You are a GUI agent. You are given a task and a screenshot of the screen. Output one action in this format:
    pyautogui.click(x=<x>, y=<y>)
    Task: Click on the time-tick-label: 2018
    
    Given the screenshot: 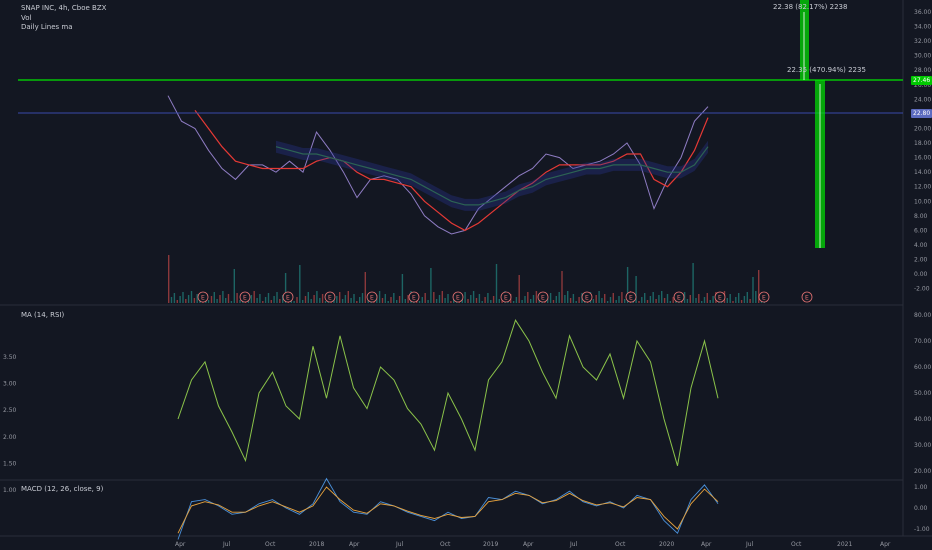 What is the action you would take?
    pyautogui.click(x=316, y=544)
    